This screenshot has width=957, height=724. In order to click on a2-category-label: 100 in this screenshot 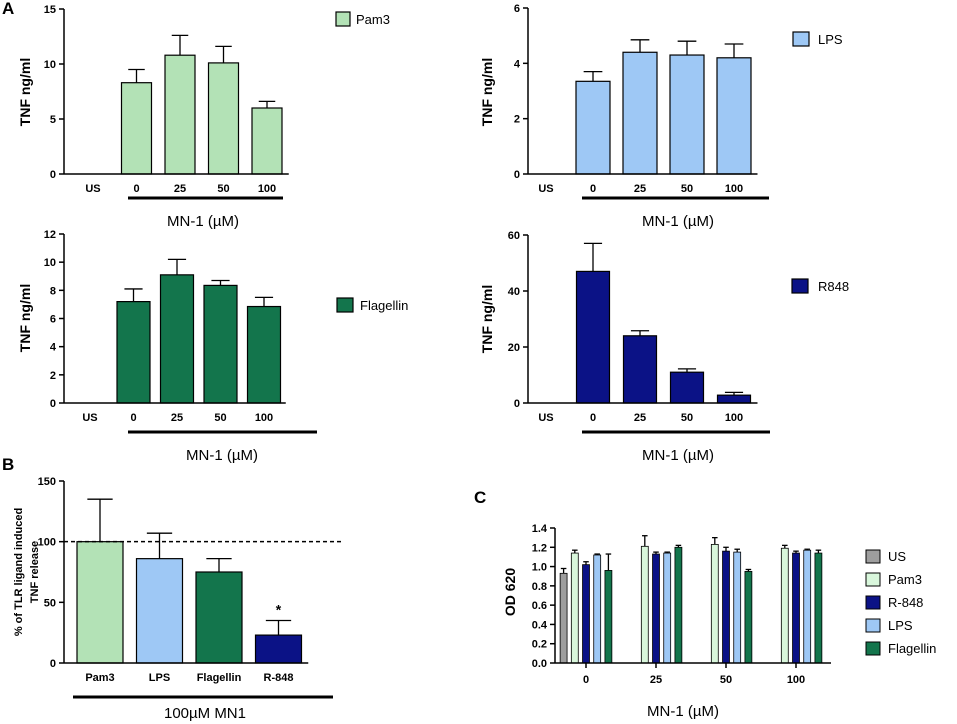, I will do `click(734, 189)`.